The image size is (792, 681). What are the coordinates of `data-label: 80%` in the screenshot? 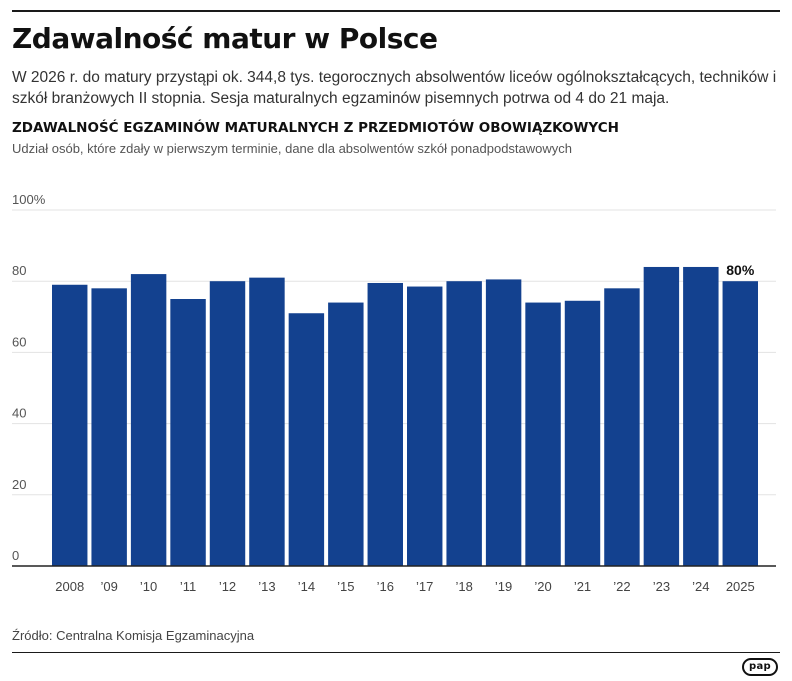 It's located at (740, 270).